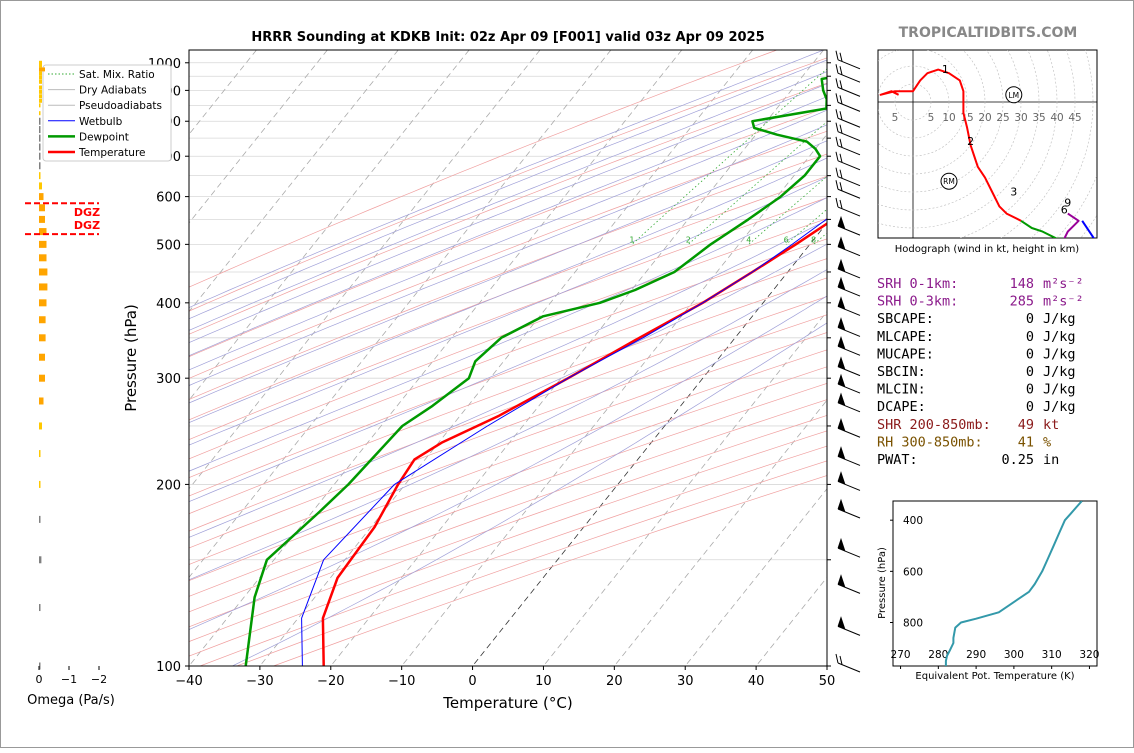 Image resolution: width=1134 pixels, height=753 pixels. Describe the element at coordinates (472, 681) in the screenshot. I see `x-tick-label: 0` at that location.